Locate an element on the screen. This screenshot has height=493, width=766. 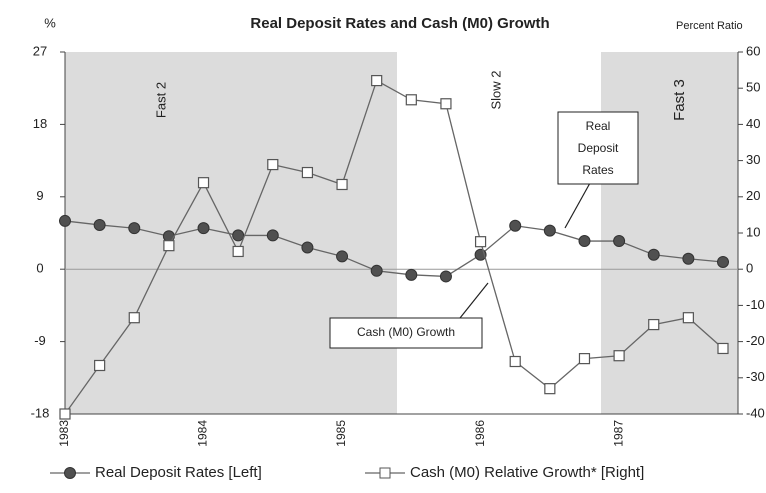
x-tick-label: 1985 is located at coordinates (341, 433).